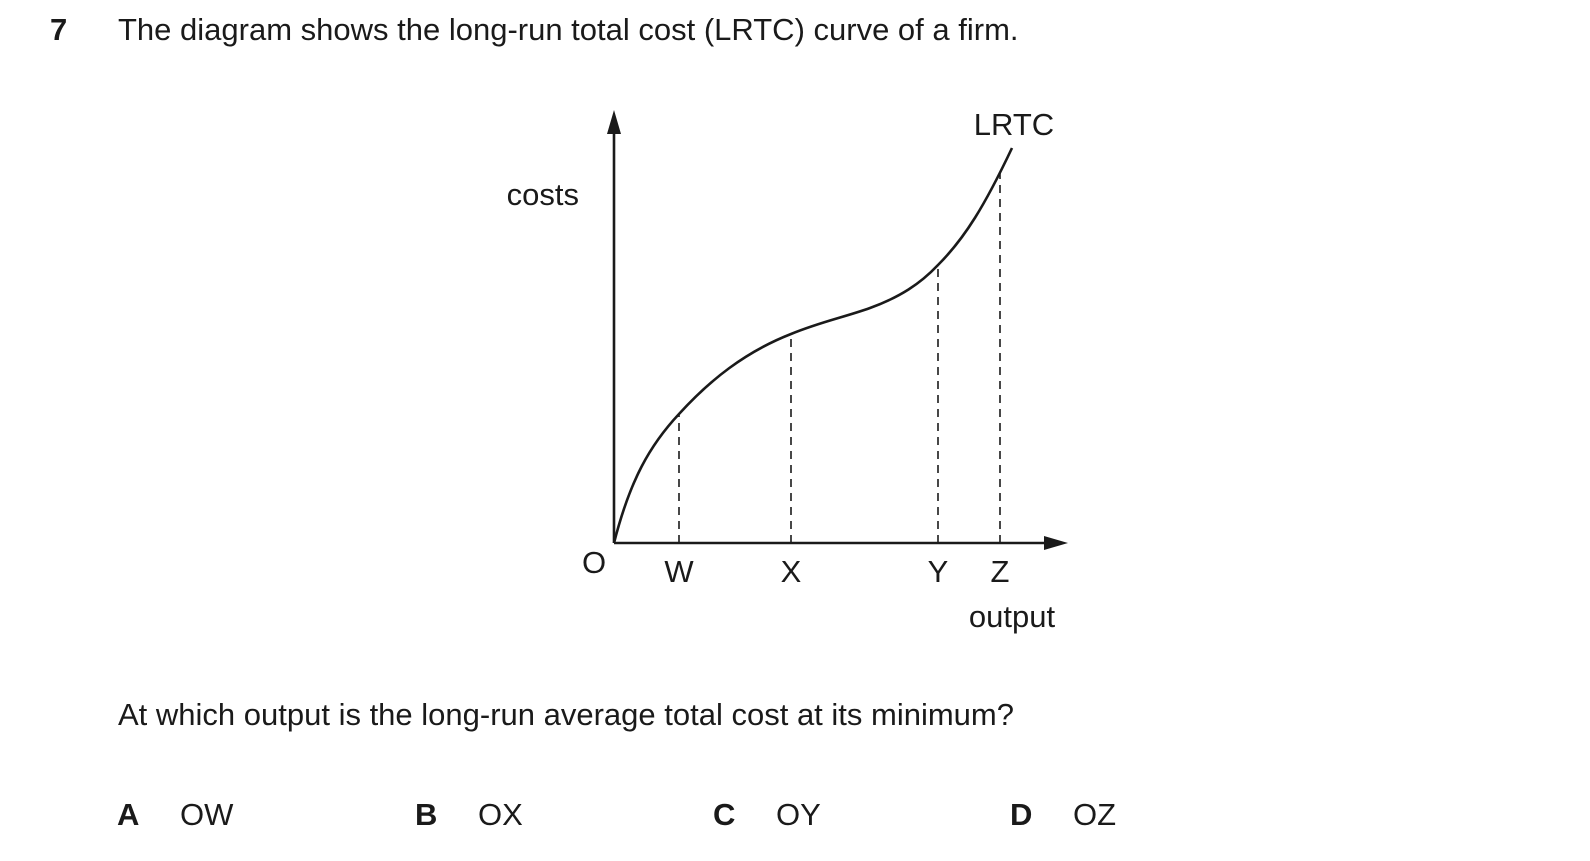  I want to click on option-d-letter: D, so click(1021, 814).